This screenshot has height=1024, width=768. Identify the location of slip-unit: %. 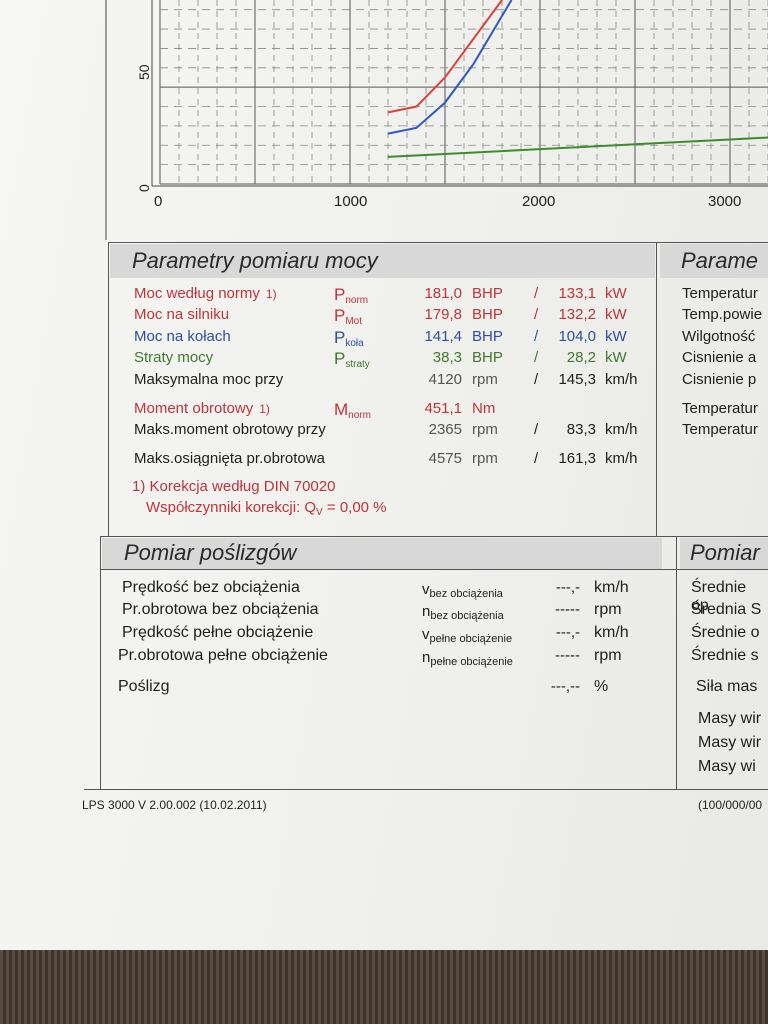
(601, 686).